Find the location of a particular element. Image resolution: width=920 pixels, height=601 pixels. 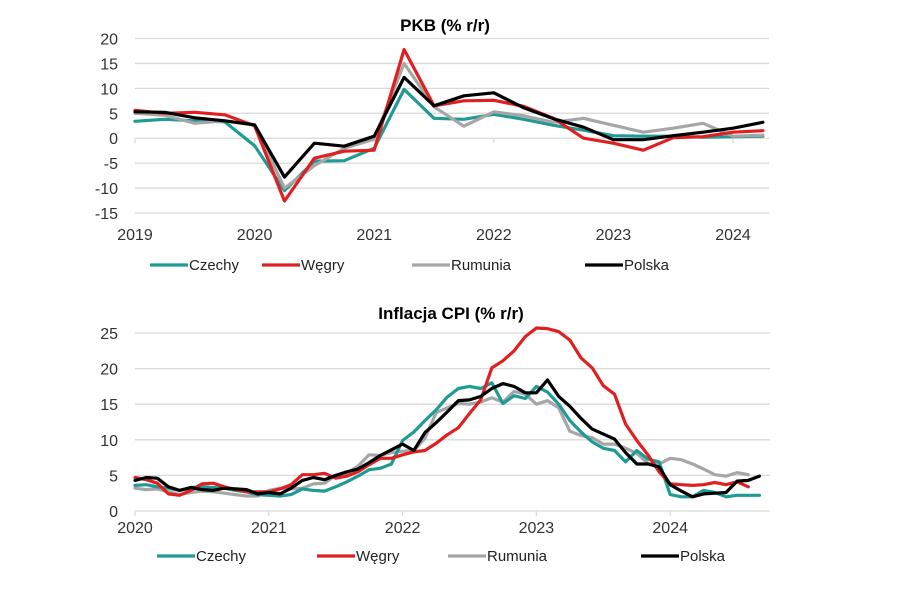

gdp-chart-title: PKB (% r/r) is located at coordinates (445, 25).